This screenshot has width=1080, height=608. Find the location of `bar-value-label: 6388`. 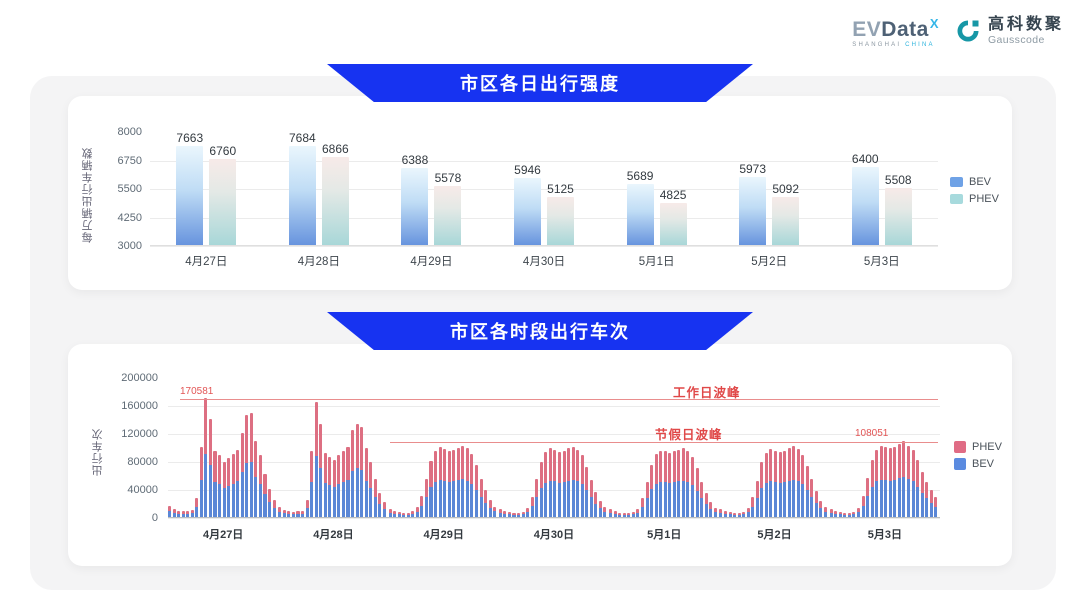

bar-value-label: 6388 is located at coordinates (415, 159).